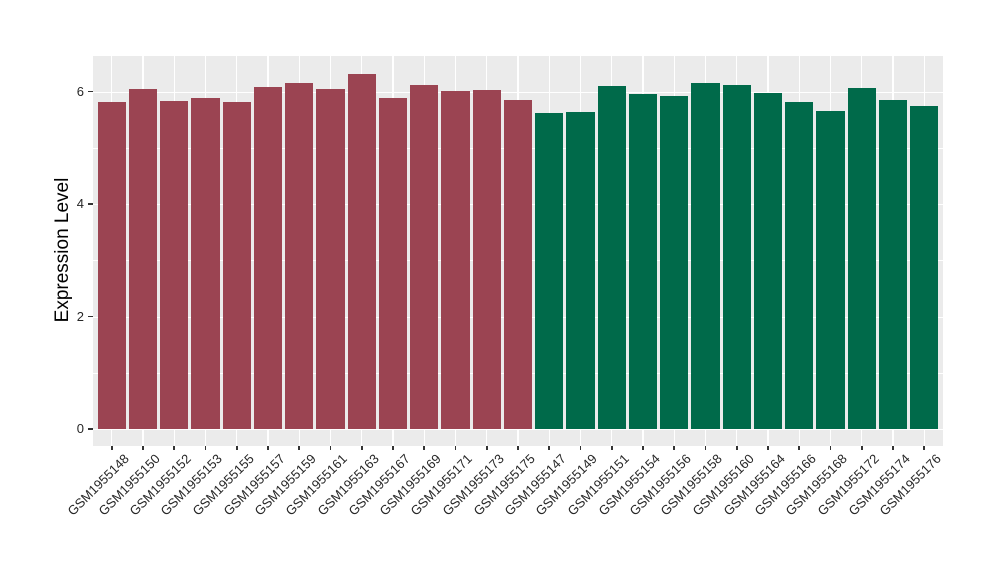 The height and width of the screenshot is (580, 1000). I want to click on bar-GSM1955159, so click(299, 255).